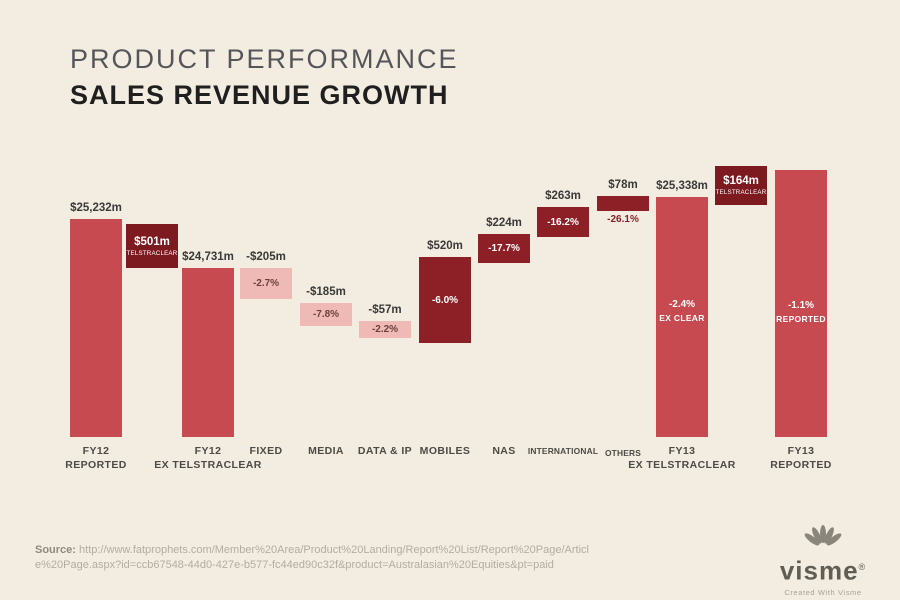 The width and height of the screenshot is (900, 600). What do you see at coordinates (819, 570) in the screenshot?
I see `visme-wordmark-text: visme` at bounding box center [819, 570].